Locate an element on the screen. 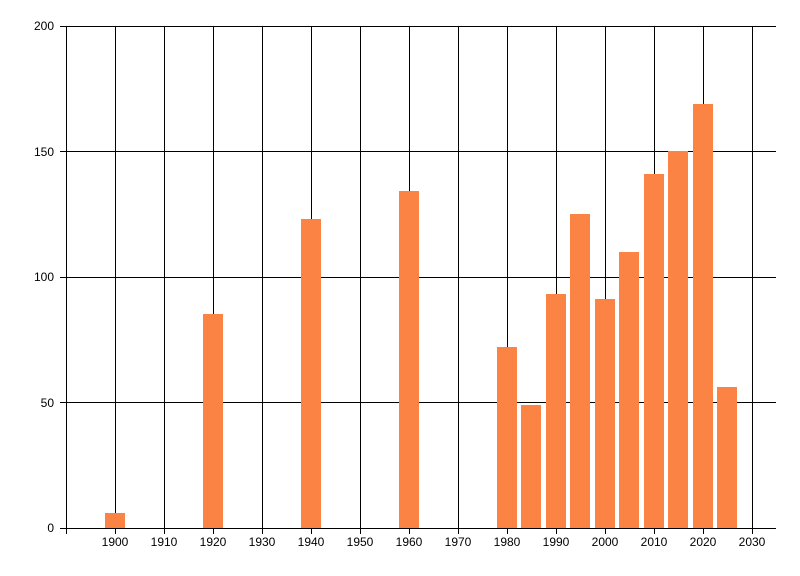 The image size is (800, 576). y-tick-label: 0 is located at coordinates (50, 528).